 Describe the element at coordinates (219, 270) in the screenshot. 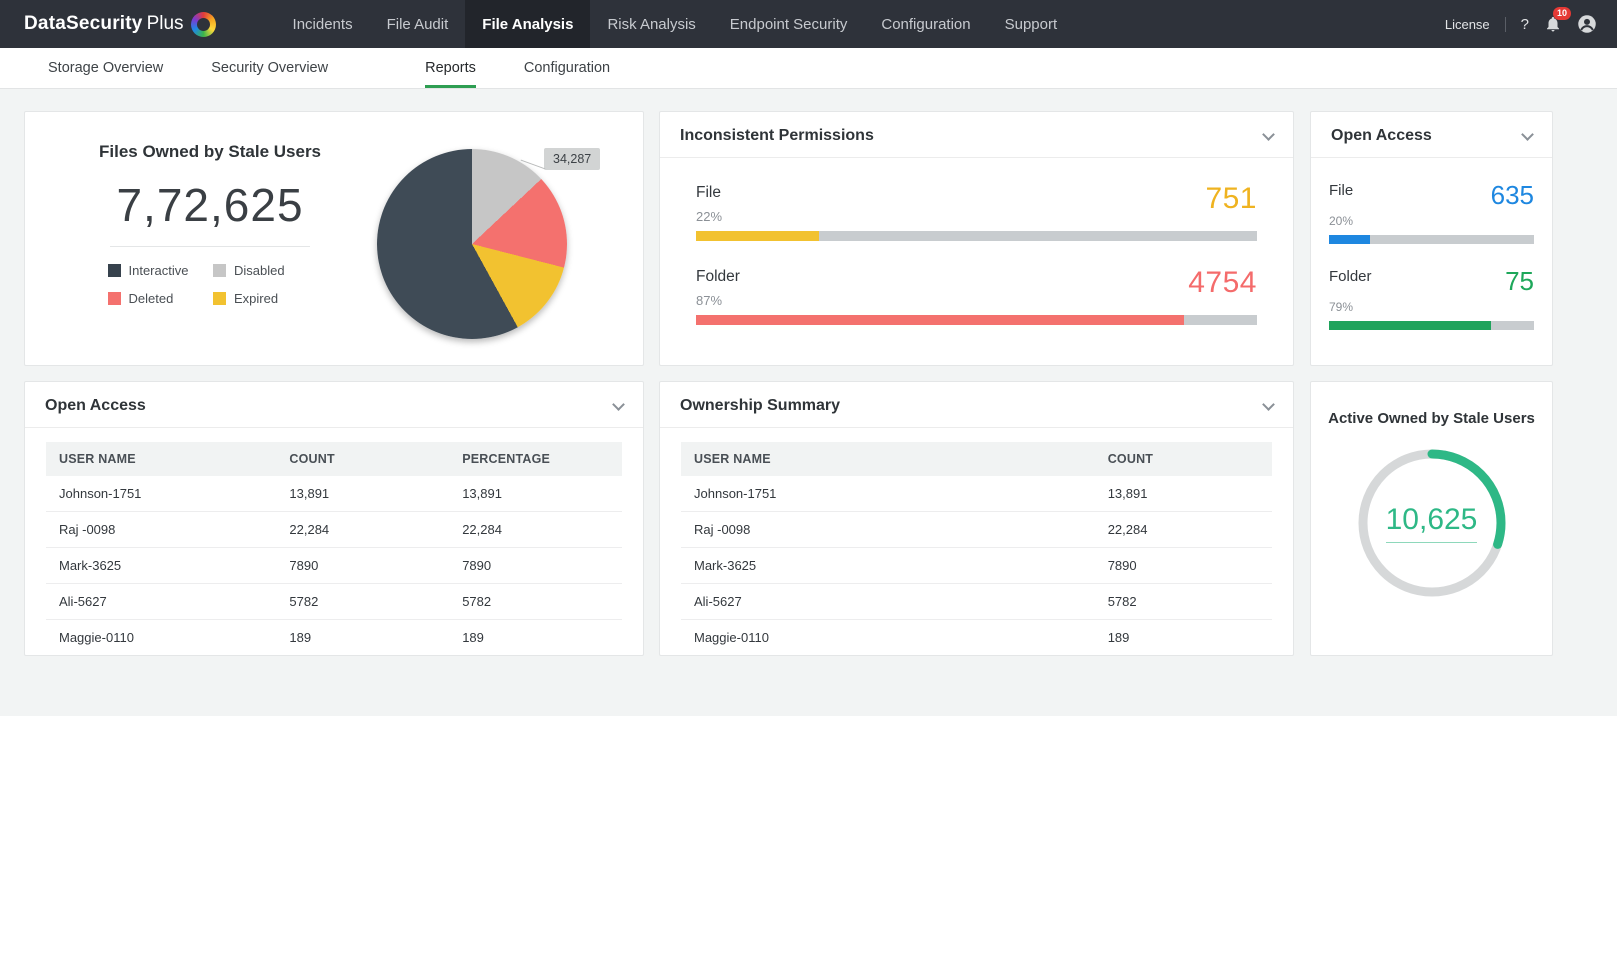

I see `legend-swatch-disabled` at that location.